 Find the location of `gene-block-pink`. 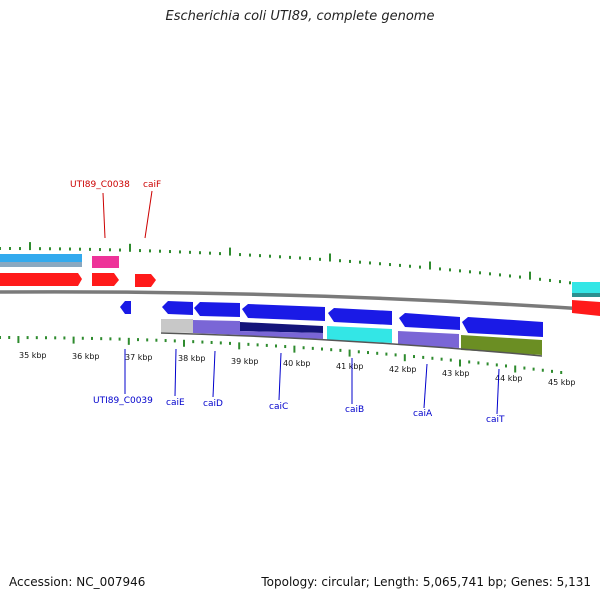

gene-block-pink is located at coordinates (105, 262).